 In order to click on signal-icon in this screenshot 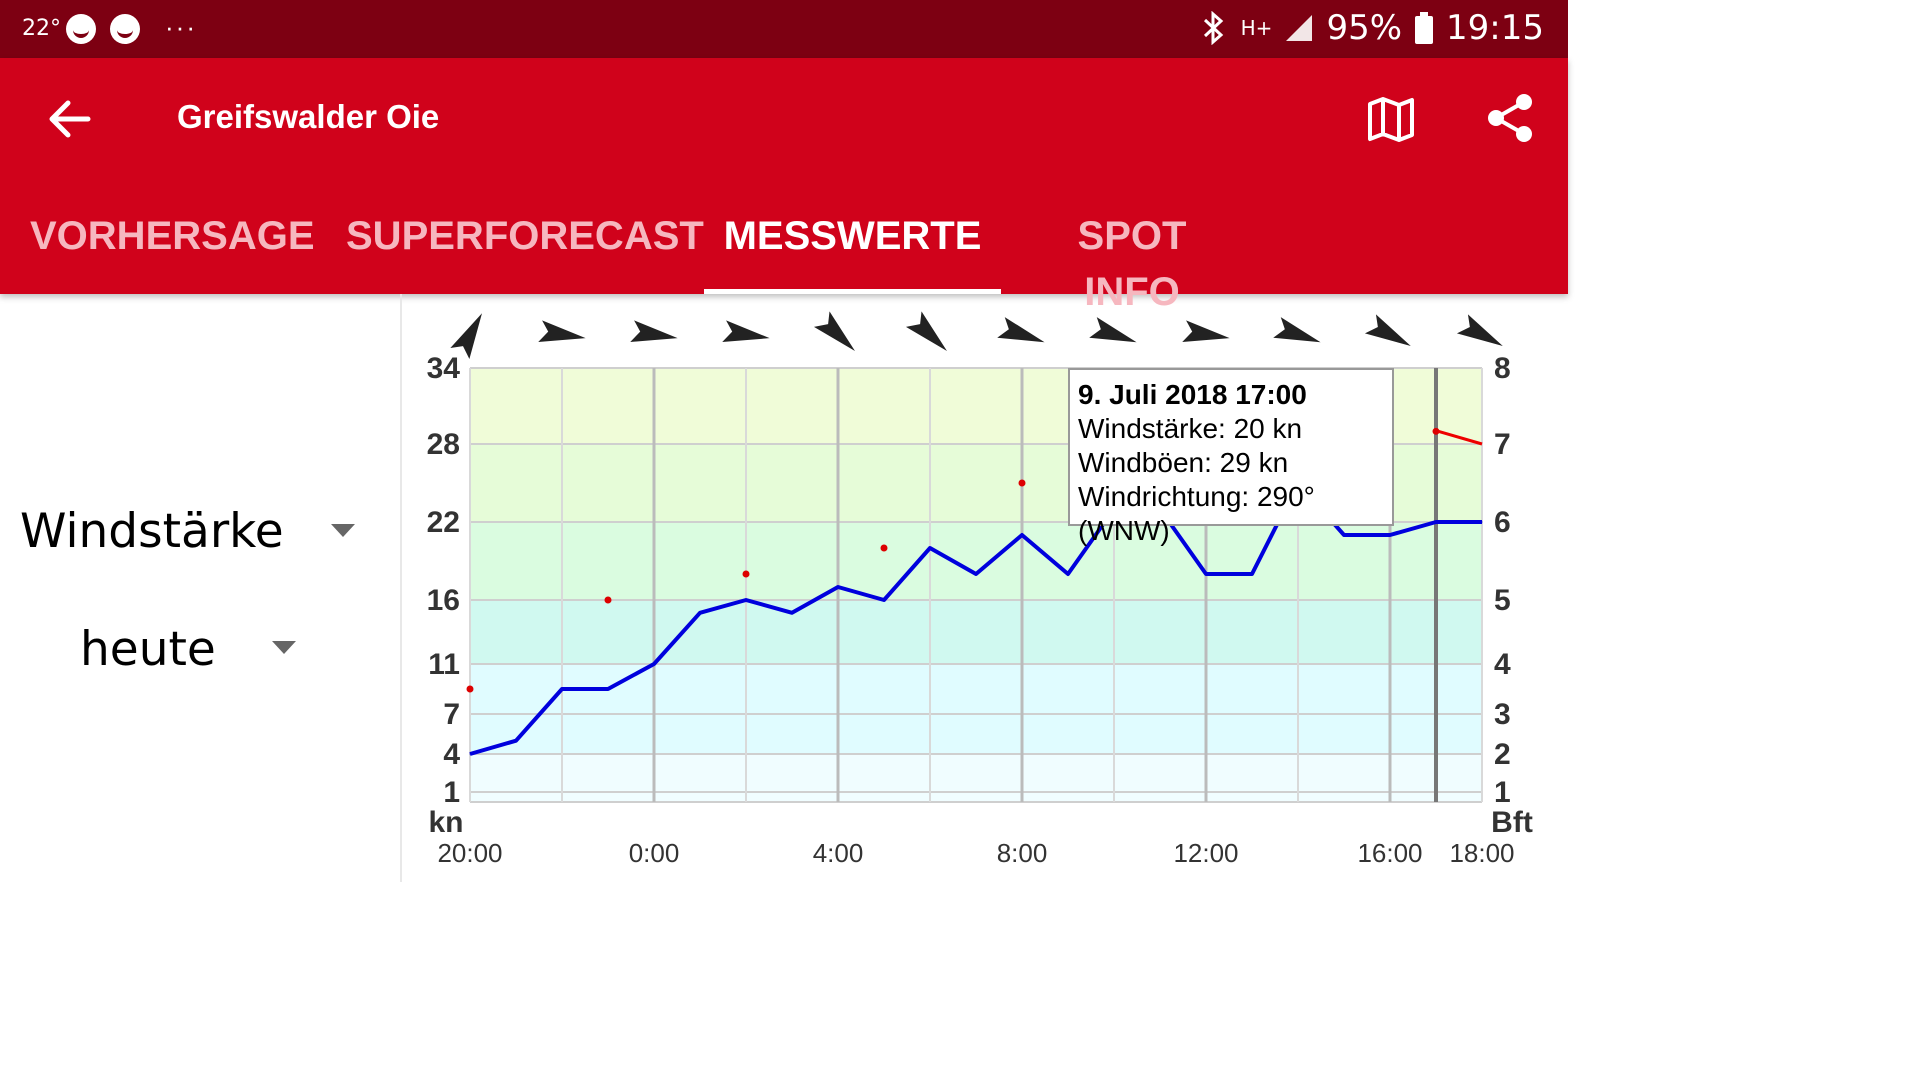, I will do `click(1299, 28)`.